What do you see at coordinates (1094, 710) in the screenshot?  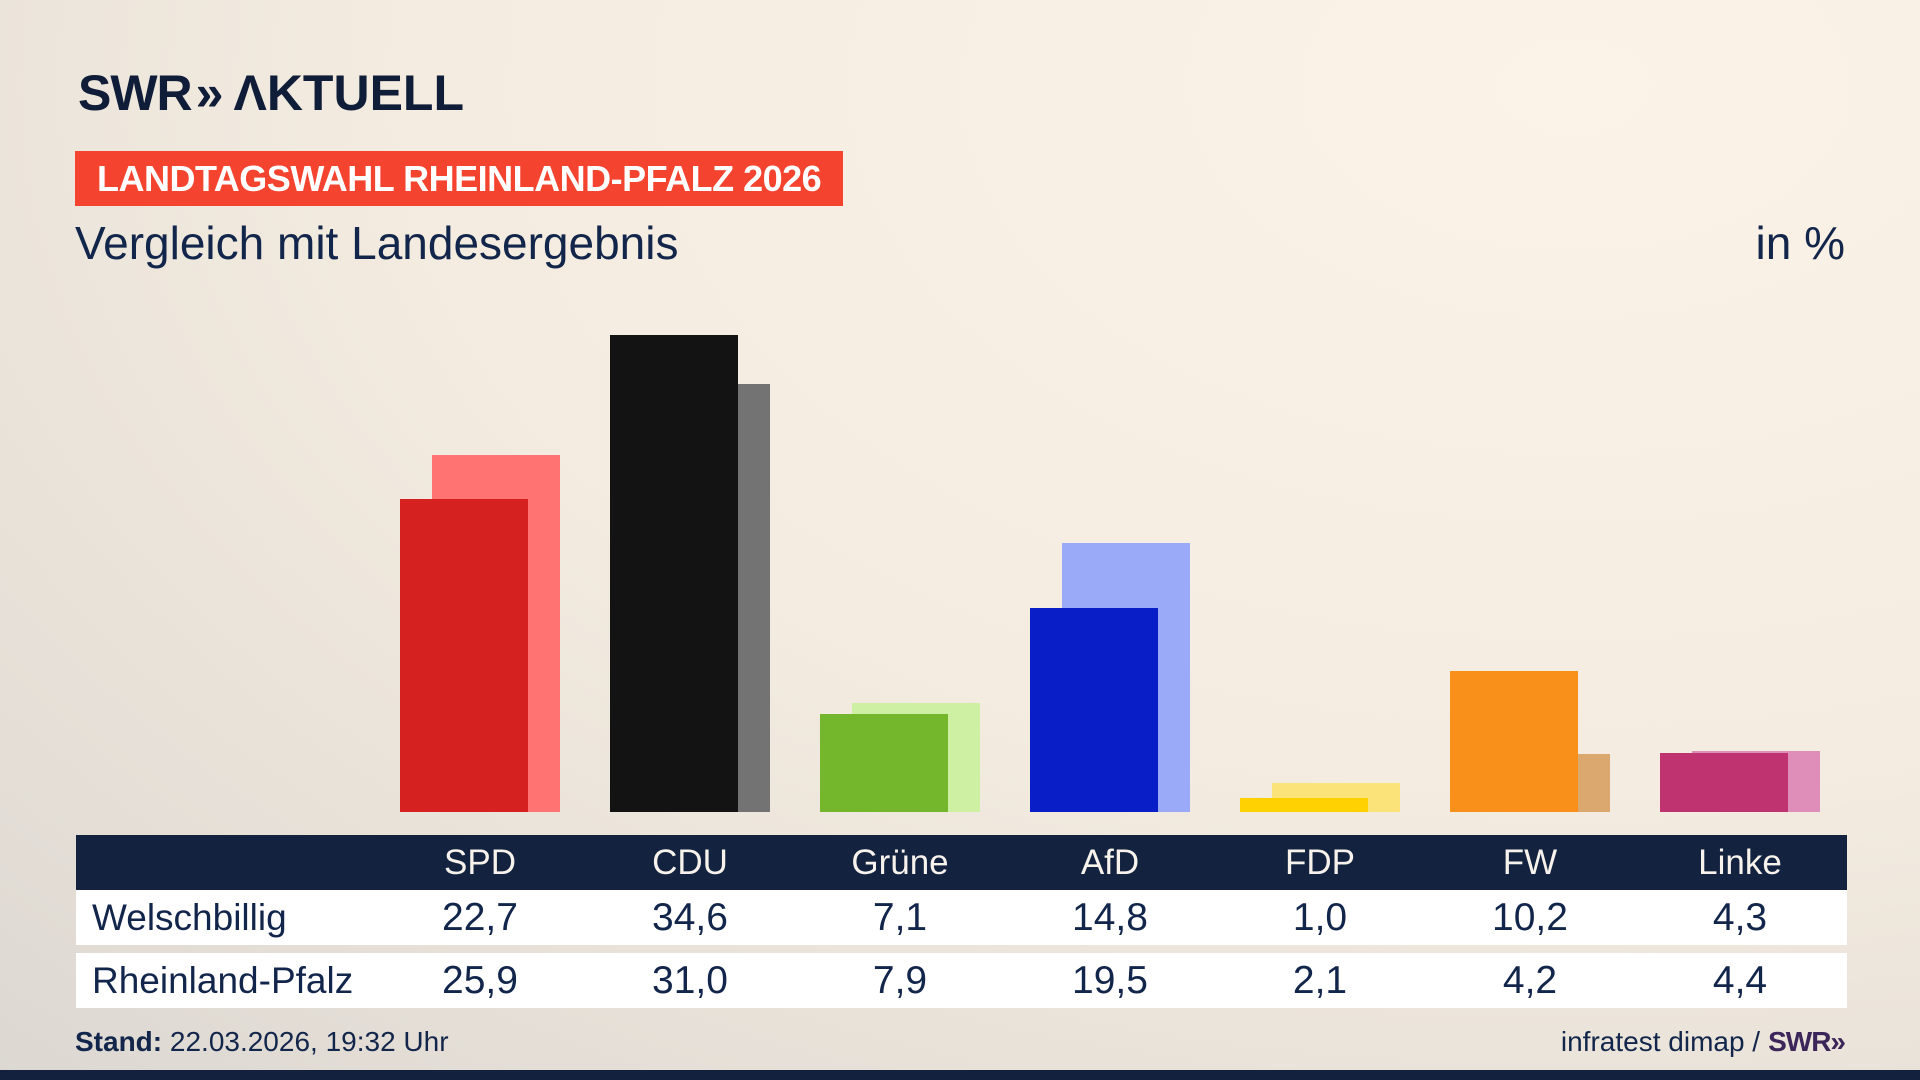 I see `bar-welschbillig-afd` at bounding box center [1094, 710].